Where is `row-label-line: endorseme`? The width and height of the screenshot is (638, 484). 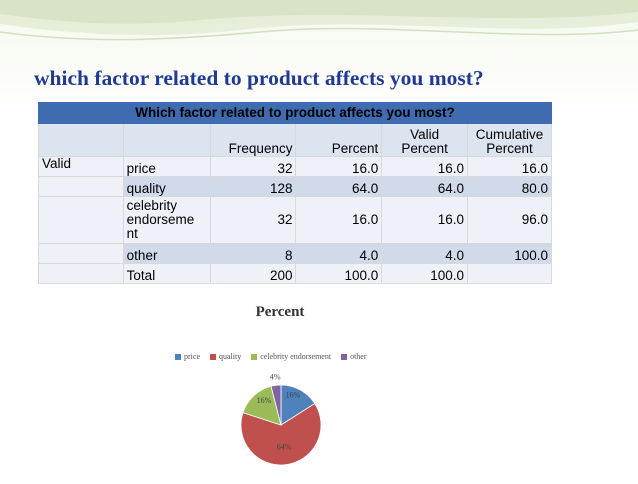
row-label-line: endorseme is located at coordinates (160, 219).